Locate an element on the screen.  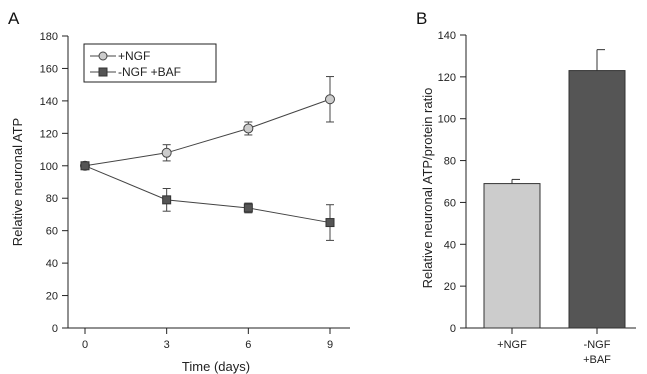
x-tick-label: +BAF is located at coordinates (597, 360).